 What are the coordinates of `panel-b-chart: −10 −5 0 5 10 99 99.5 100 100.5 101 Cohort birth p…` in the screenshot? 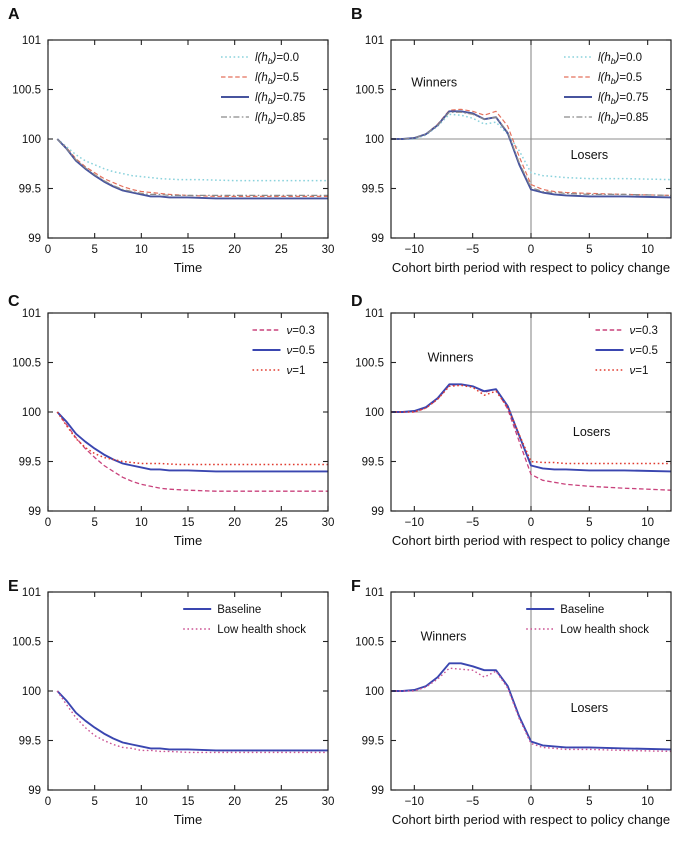 It's located at (513, 155).